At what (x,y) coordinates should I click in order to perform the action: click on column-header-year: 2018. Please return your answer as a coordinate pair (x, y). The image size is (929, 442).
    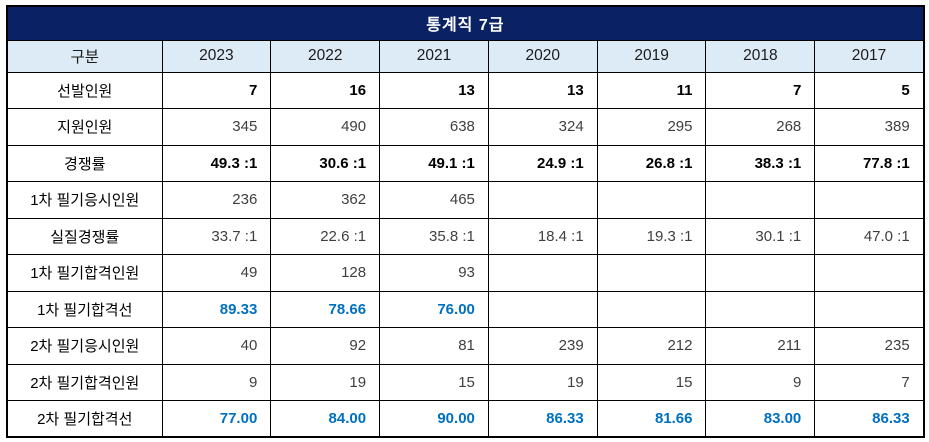
    Looking at the image, I should click on (760, 56).